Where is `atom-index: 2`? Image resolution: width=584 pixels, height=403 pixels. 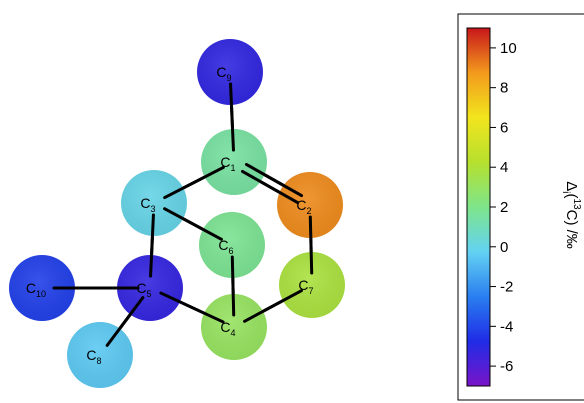
atom-index: 2 is located at coordinates (309, 211).